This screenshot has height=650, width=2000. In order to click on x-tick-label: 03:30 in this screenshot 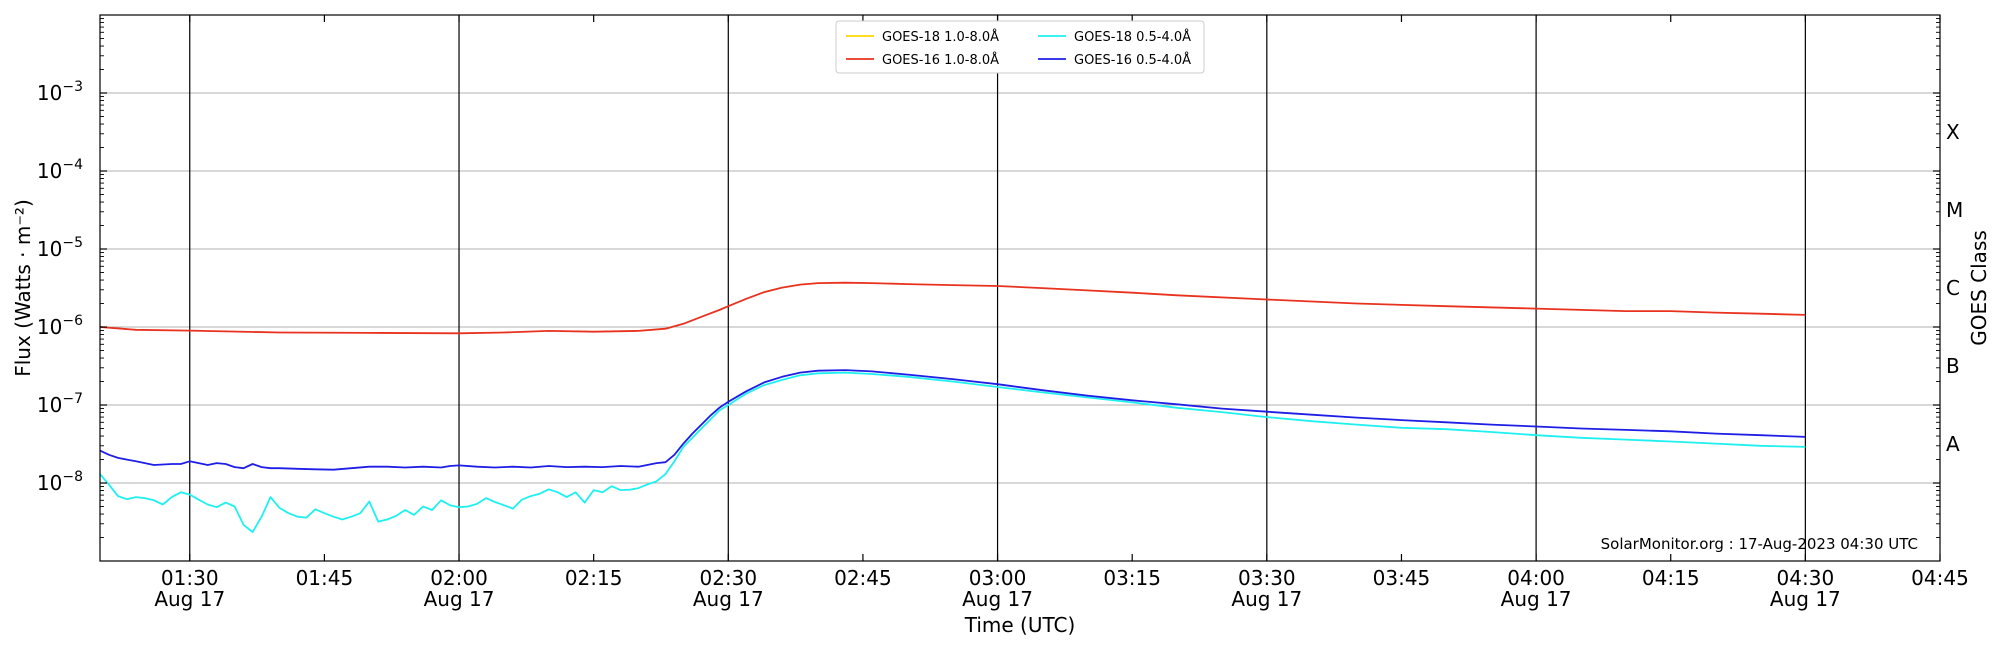, I will do `click(1267, 578)`.